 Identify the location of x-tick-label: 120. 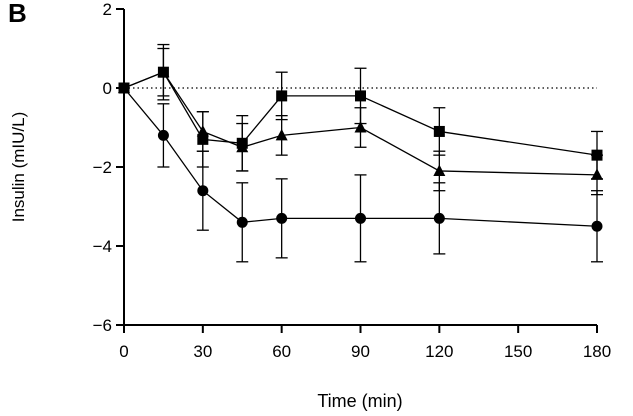
(439, 351).